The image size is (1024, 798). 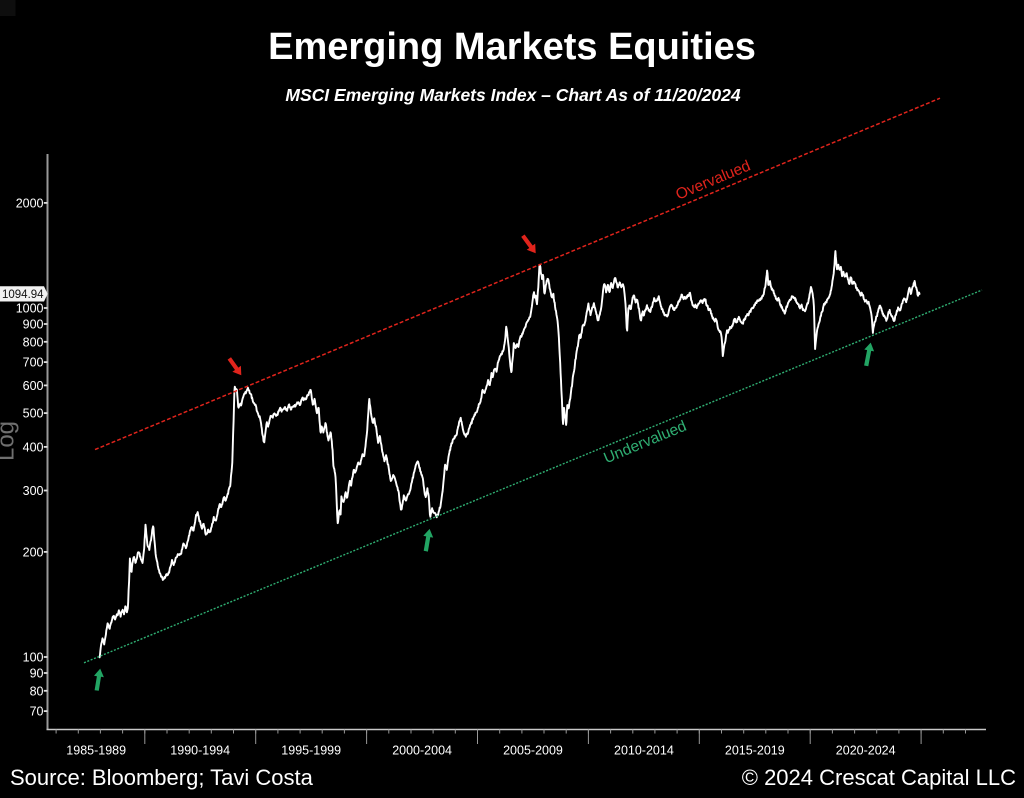 What do you see at coordinates (23, 295) in the screenshot?
I see `svg-text: 1094.94` at bounding box center [23, 295].